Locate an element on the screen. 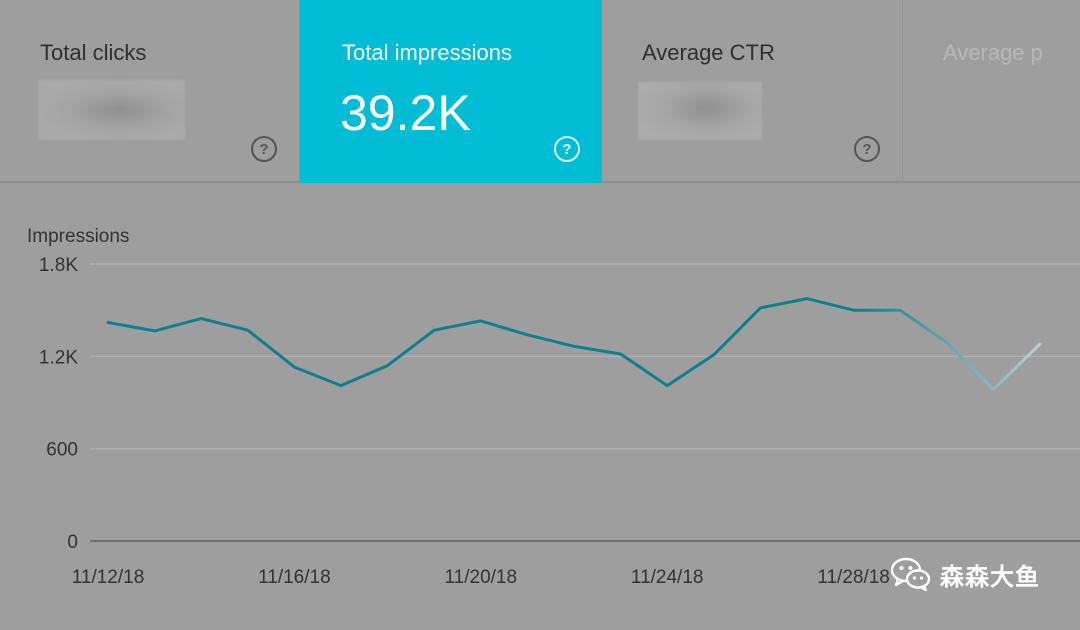 This screenshot has height=630, width=1080. y-tick-label: 600 is located at coordinates (62, 450).